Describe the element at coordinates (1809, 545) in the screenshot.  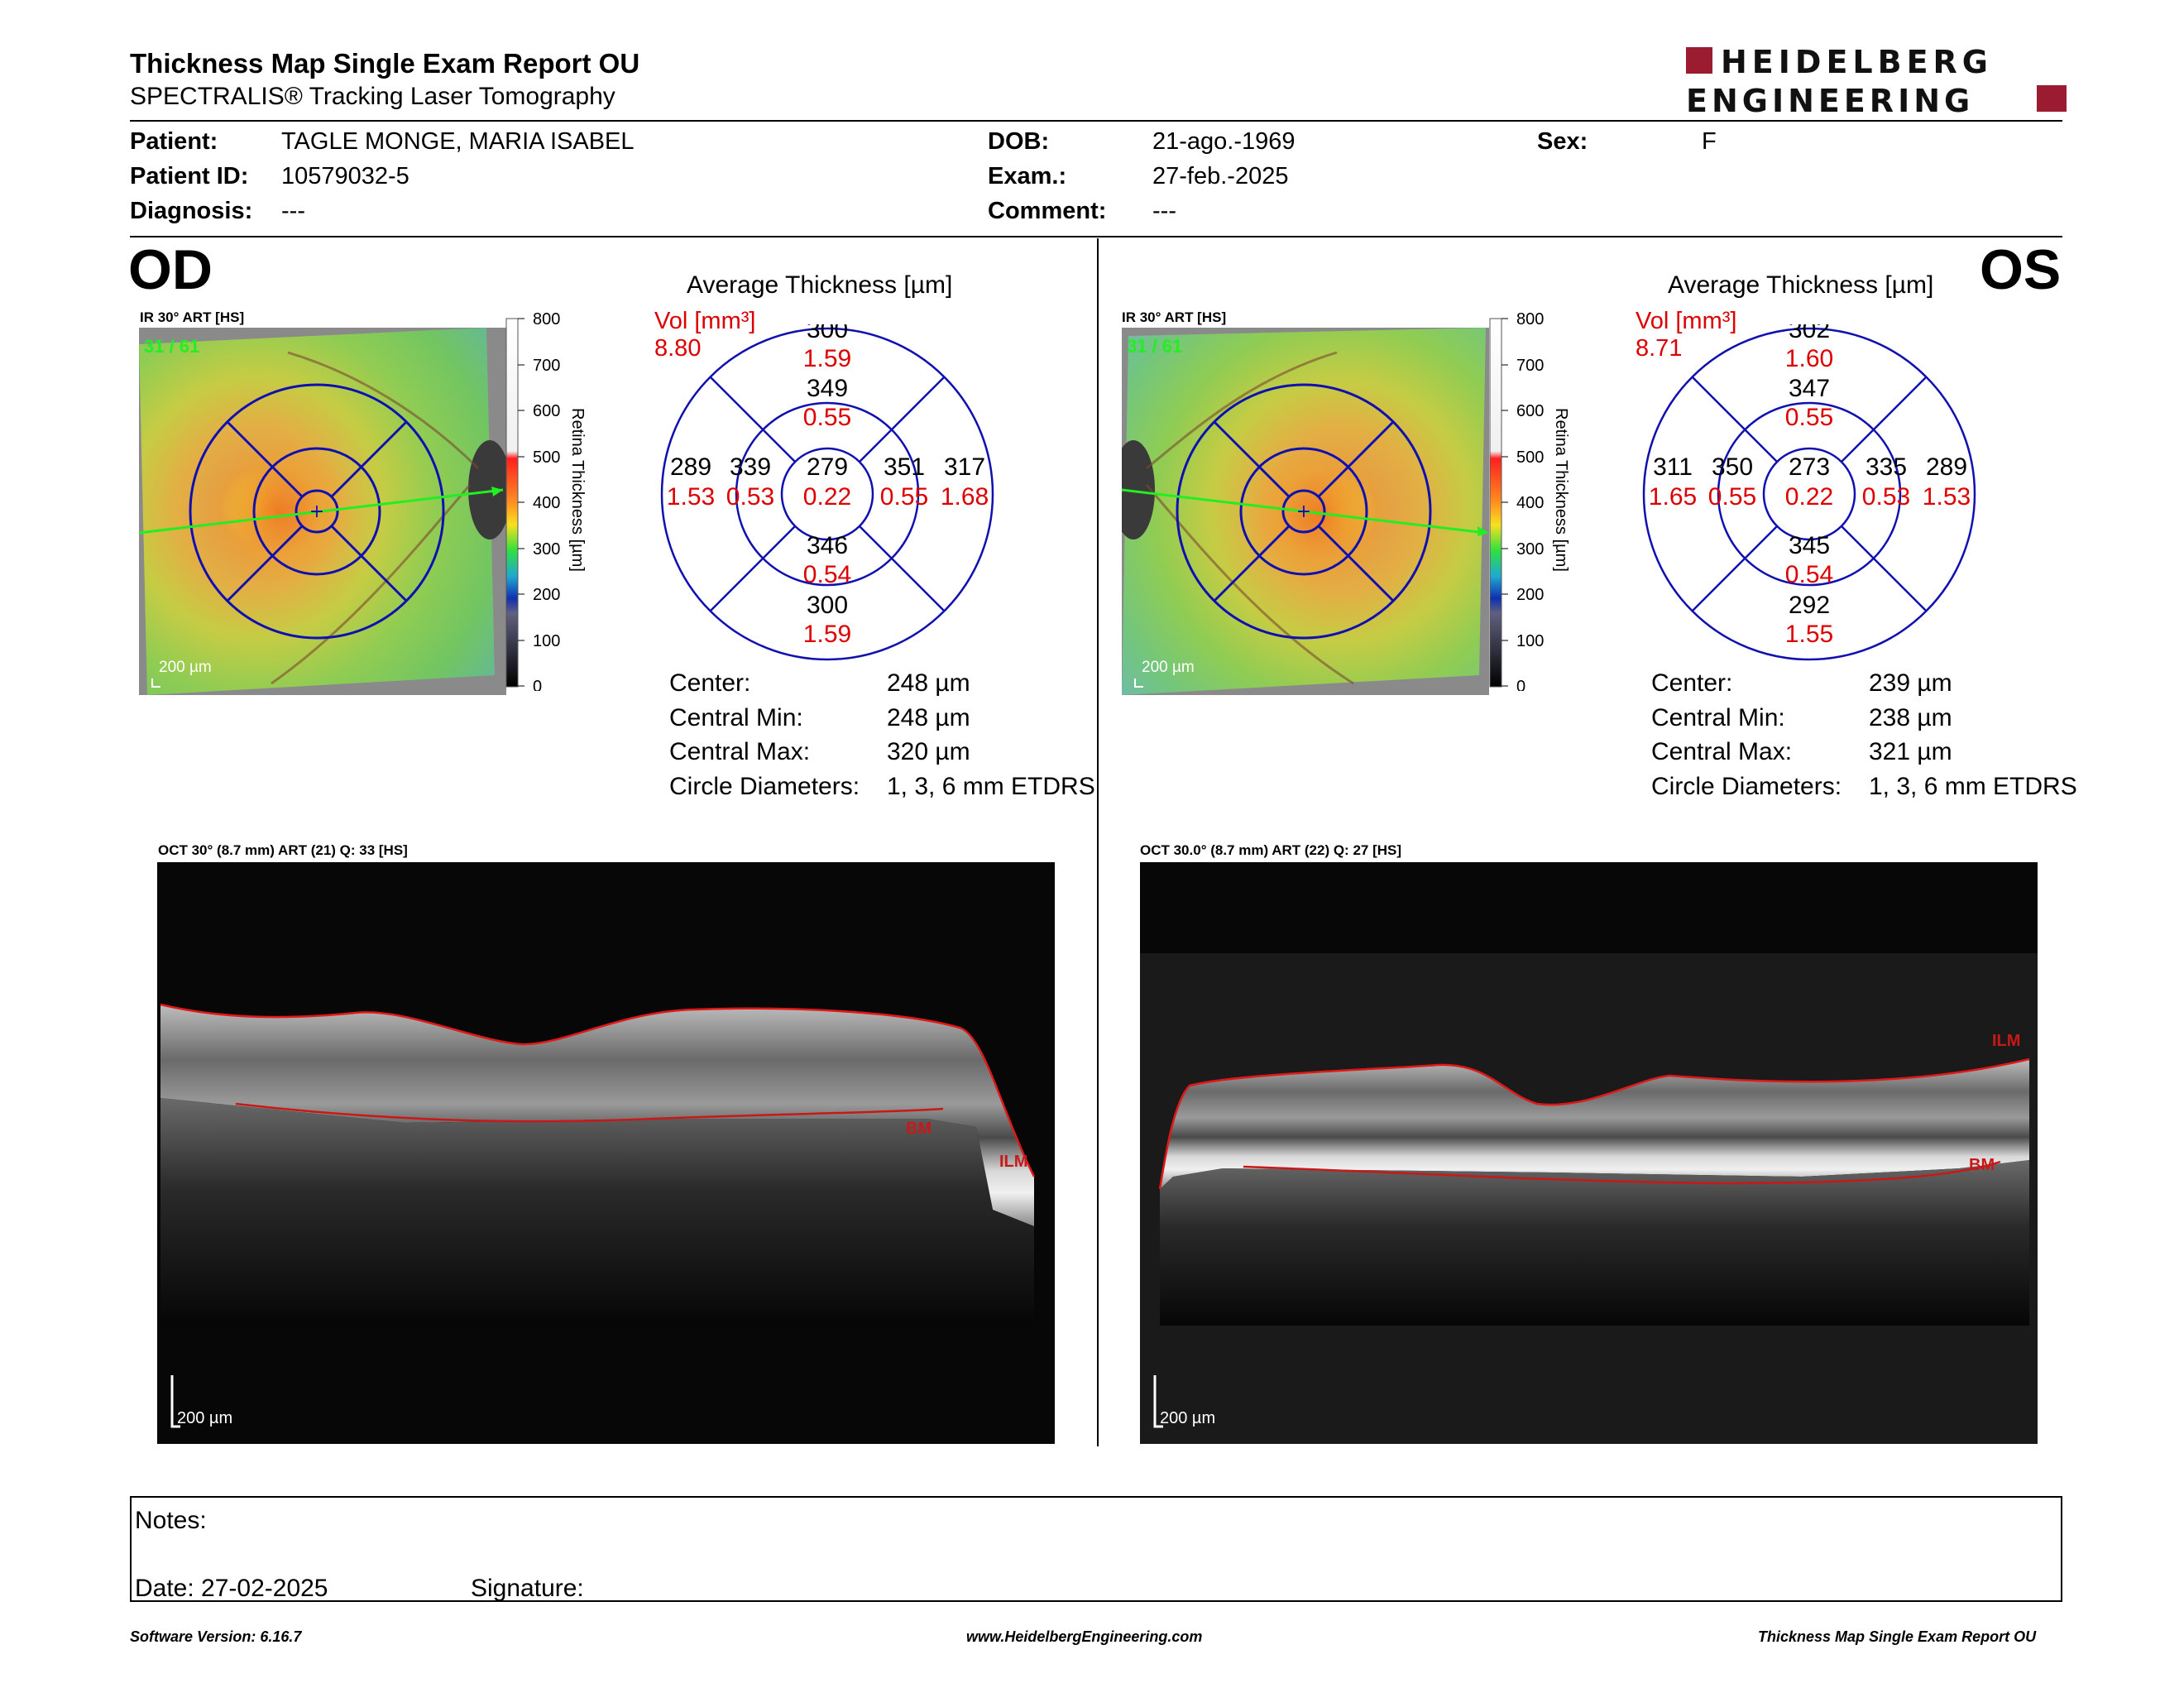
I see `os-bottom-inner-thickness: 345` at that location.